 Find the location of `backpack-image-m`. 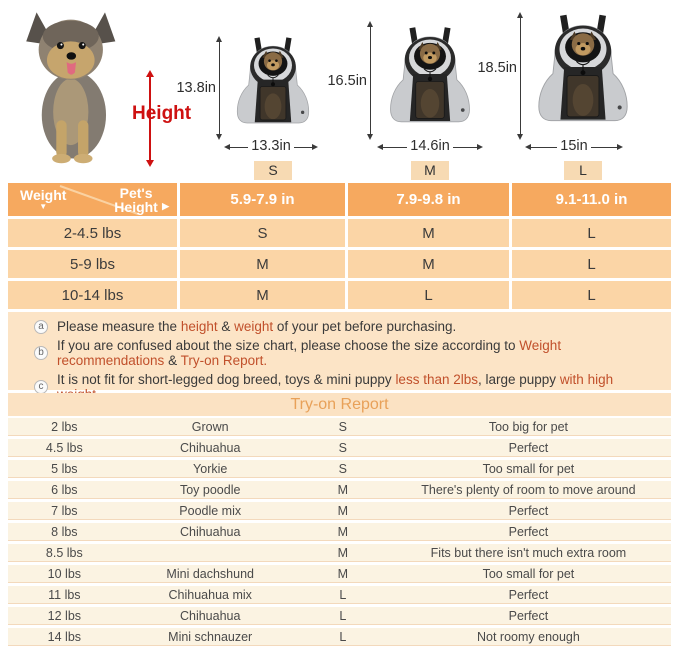

backpack-image-m is located at coordinates (430, 81).